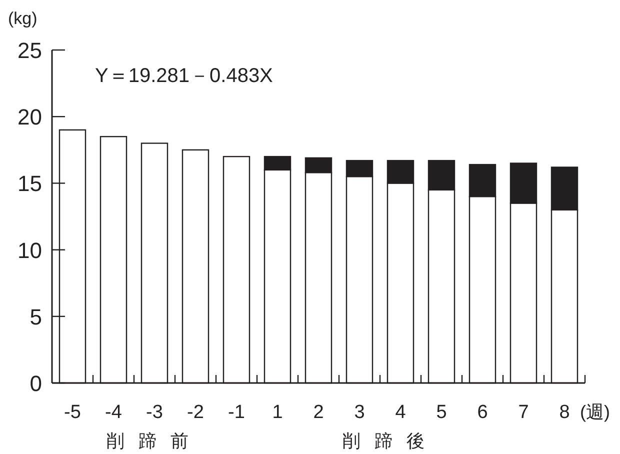 The height and width of the screenshot is (454, 620). What do you see at coordinates (236, 412) in the screenshot?
I see `x-tick-label: -1` at bounding box center [236, 412].